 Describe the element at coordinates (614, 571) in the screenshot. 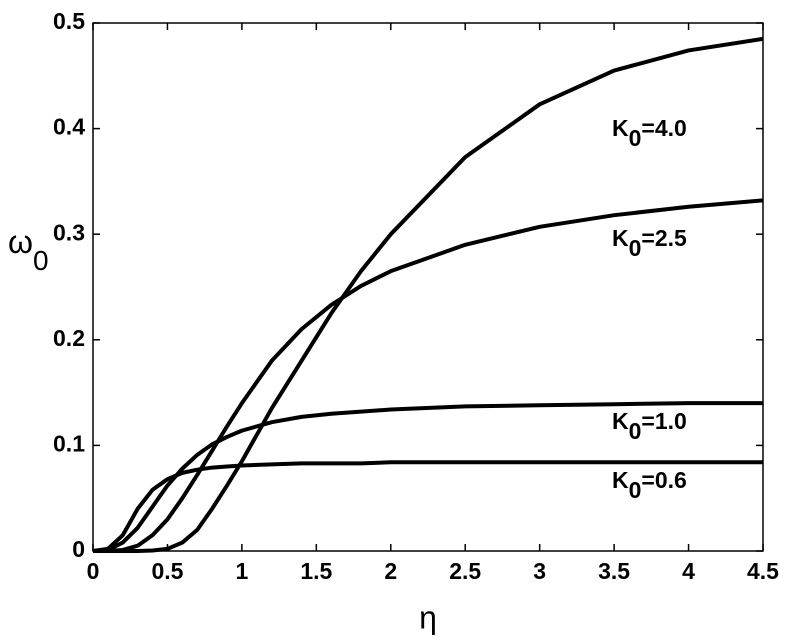

I see `x-tick-label: 3.5` at that location.